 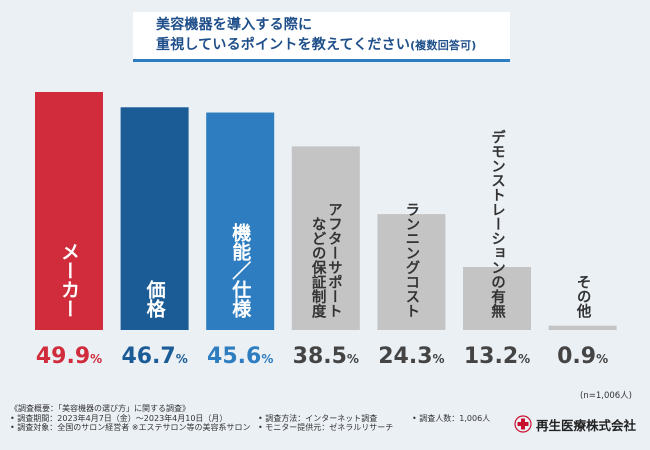 I want to click on chart-title-suffix: (複数回答可), so click(x=443, y=45).